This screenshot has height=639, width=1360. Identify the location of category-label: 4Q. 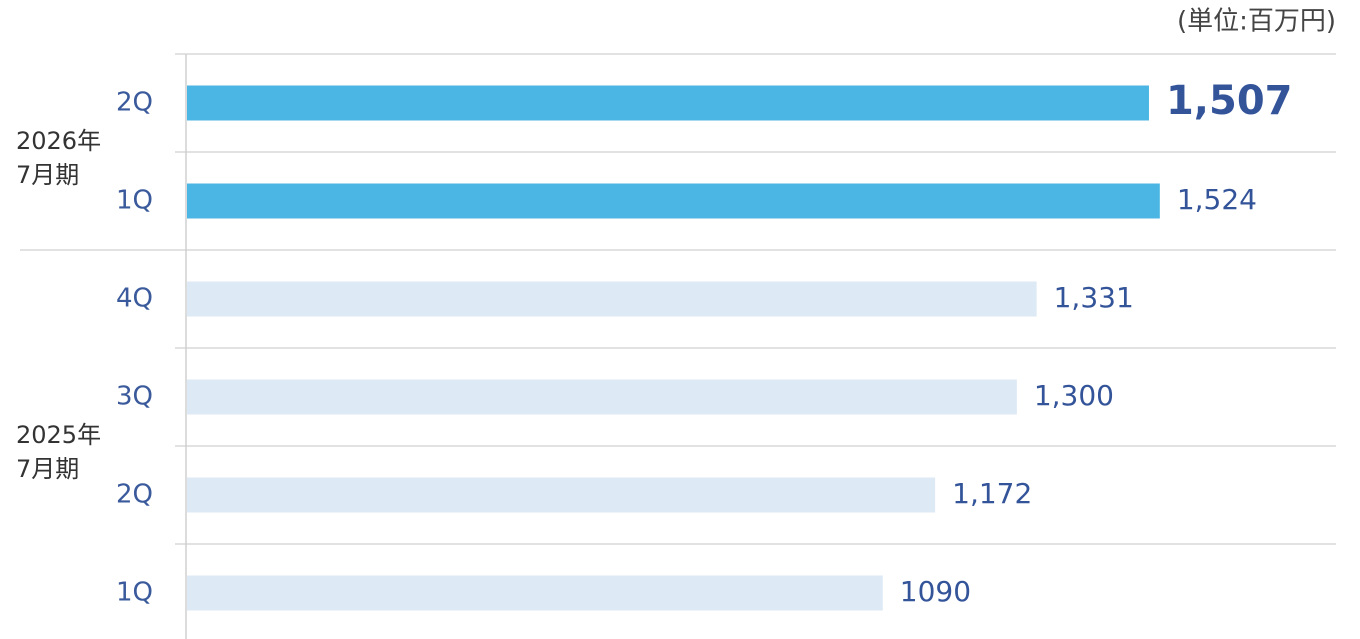
(134, 299).